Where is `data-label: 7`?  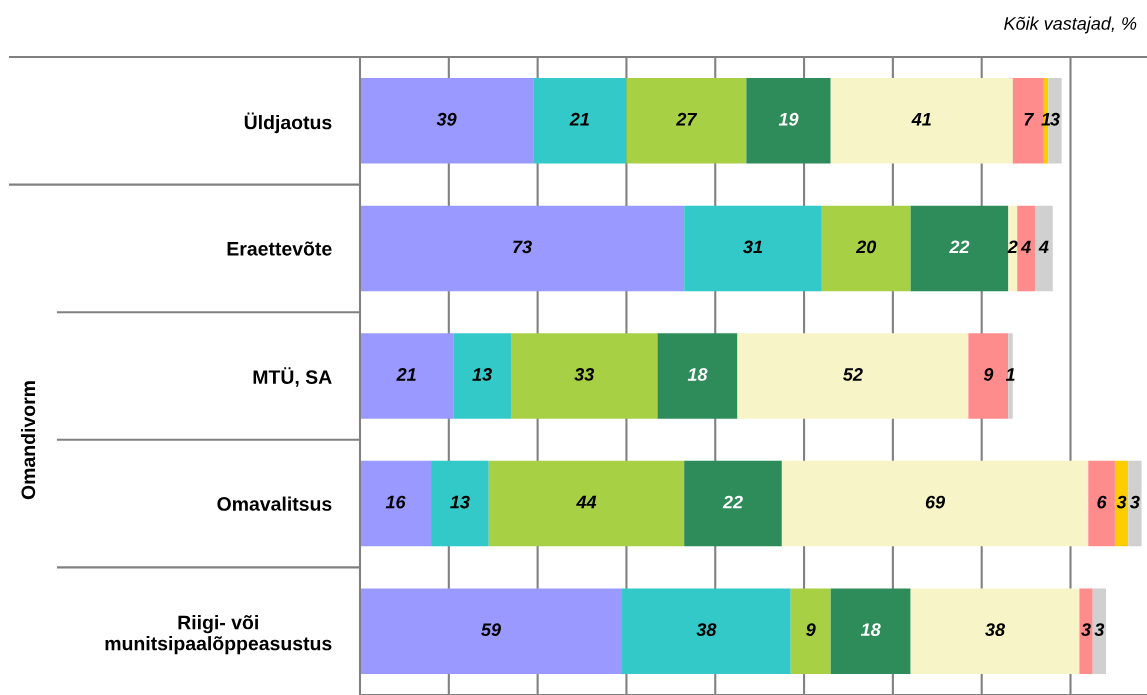 data-label: 7 is located at coordinates (1029, 119).